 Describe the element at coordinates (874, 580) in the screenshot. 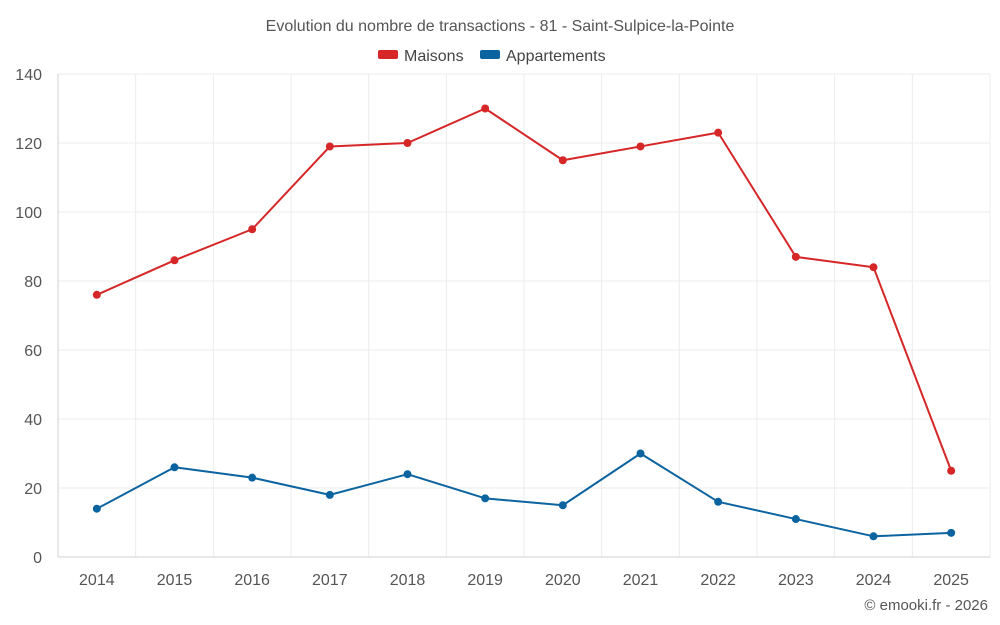

I see `x-tick-label: 2024` at that location.